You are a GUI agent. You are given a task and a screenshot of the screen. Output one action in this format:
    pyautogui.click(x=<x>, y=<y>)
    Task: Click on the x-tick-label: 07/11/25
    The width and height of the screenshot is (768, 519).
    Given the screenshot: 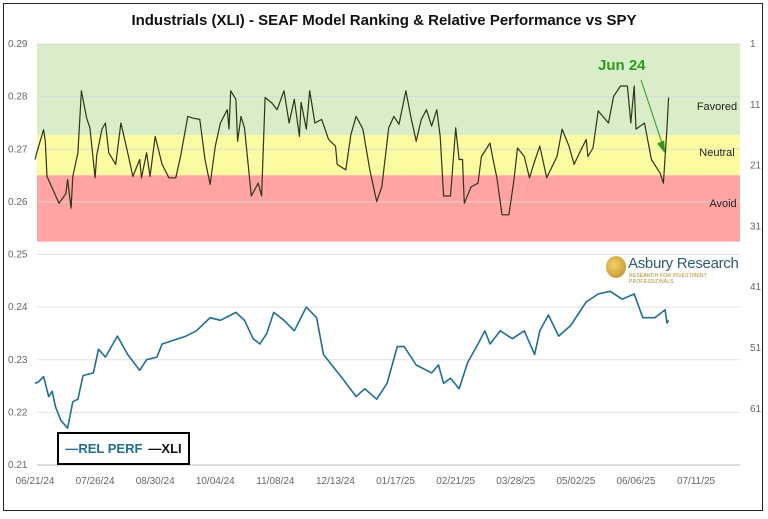 What is the action you would take?
    pyautogui.click(x=696, y=481)
    